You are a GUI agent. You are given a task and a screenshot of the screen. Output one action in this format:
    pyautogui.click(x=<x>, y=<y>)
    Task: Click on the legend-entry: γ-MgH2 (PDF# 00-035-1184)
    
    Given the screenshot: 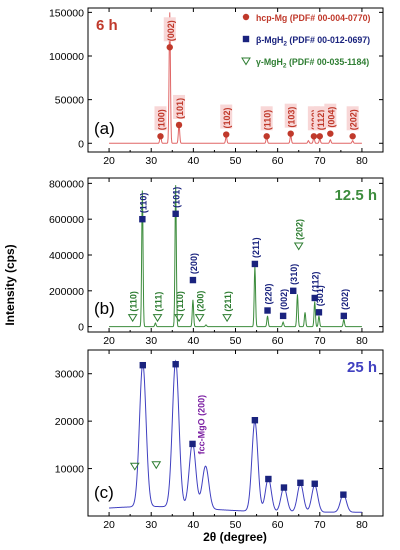 What is the action you would take?
    pyautogui.click(x=312, y=63)
    